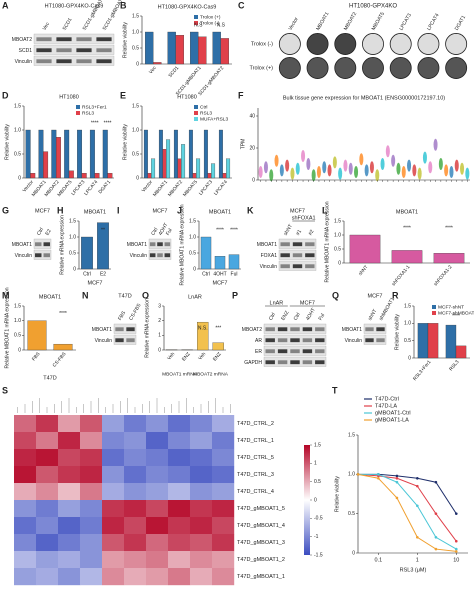 The width and height of the screenshot is (474, 599). Describe the element at coordinates (312, 233) in the screenshot. I see `lane-label: #2` at that location.